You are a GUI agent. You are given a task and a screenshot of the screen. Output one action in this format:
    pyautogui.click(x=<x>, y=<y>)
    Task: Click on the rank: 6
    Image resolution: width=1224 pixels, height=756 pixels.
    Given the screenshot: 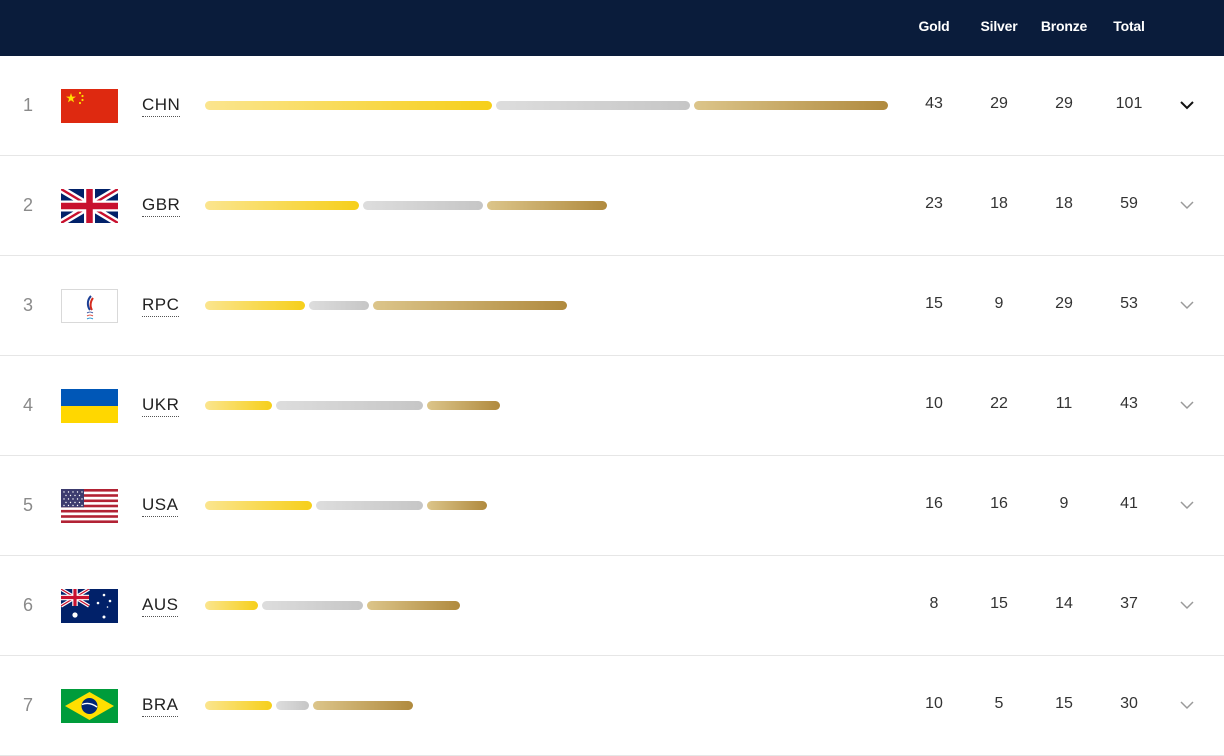 What is the action you would take?
    pyautogui.click(x=27, y=605)
    